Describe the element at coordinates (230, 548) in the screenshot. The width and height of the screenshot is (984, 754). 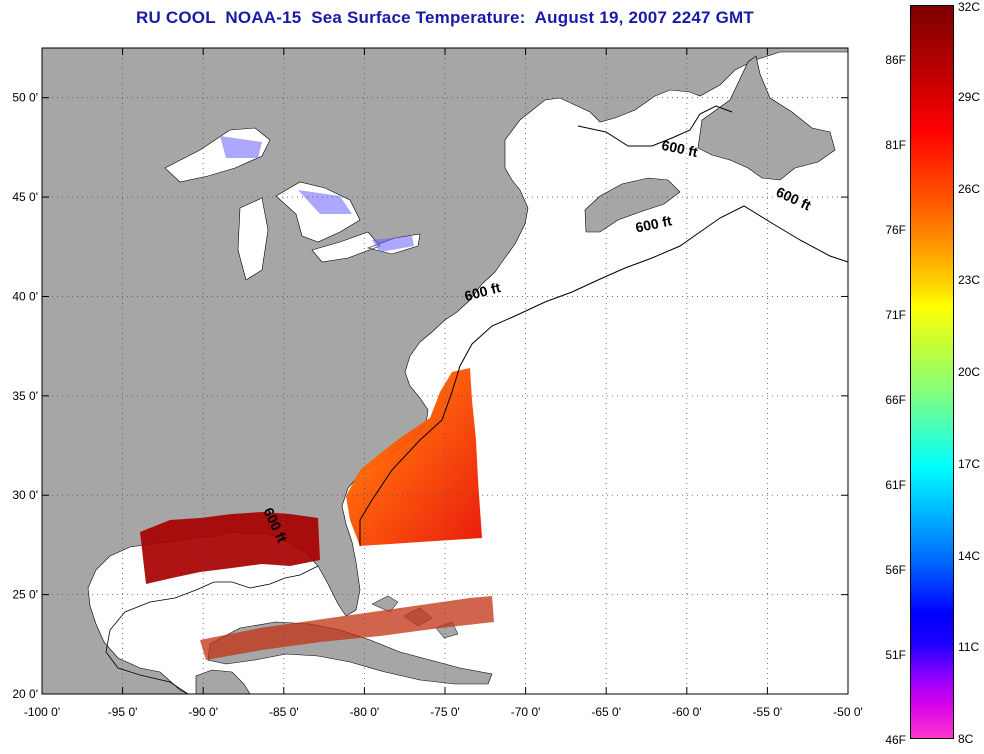
I see `sst-gulf-swath` at that location.